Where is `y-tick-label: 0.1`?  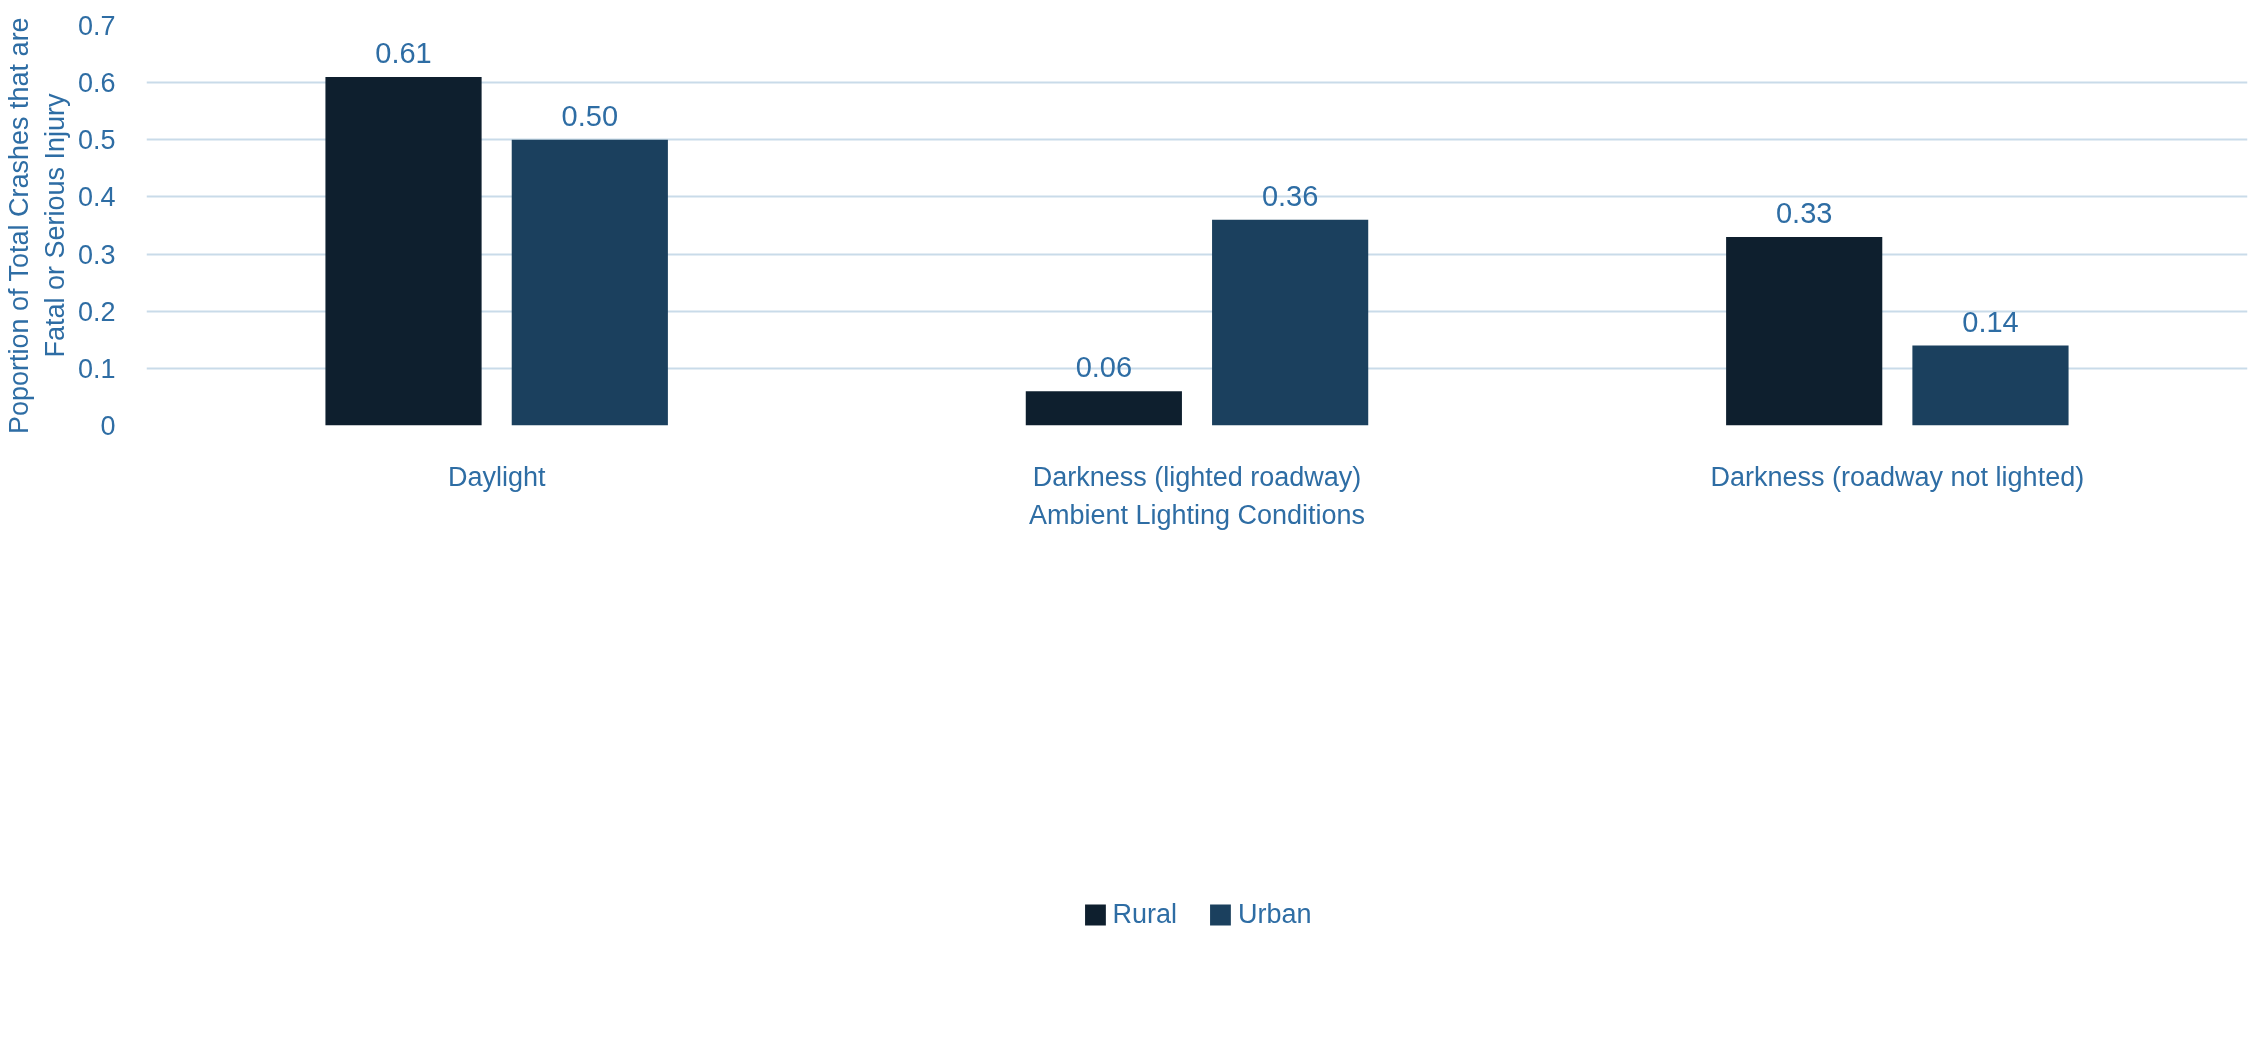 y-tick-label: 0.1 is located at coordinates (96, 368).